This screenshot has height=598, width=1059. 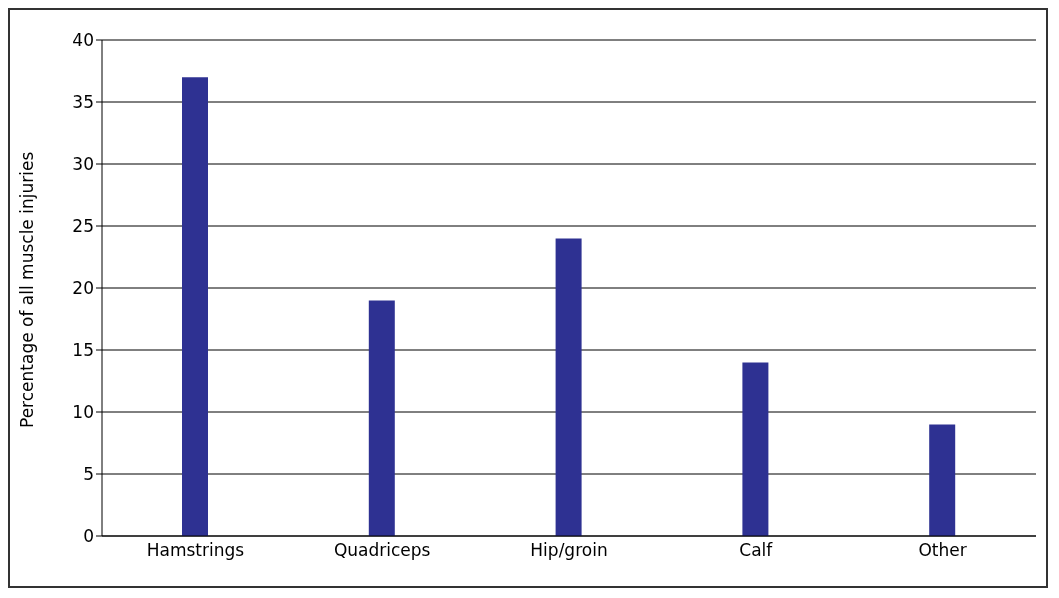 What do you see at coordinates (382, 550) in the screenshot?
I see `x-tick-label: Quadriceps` at bounding box center [382, 550].